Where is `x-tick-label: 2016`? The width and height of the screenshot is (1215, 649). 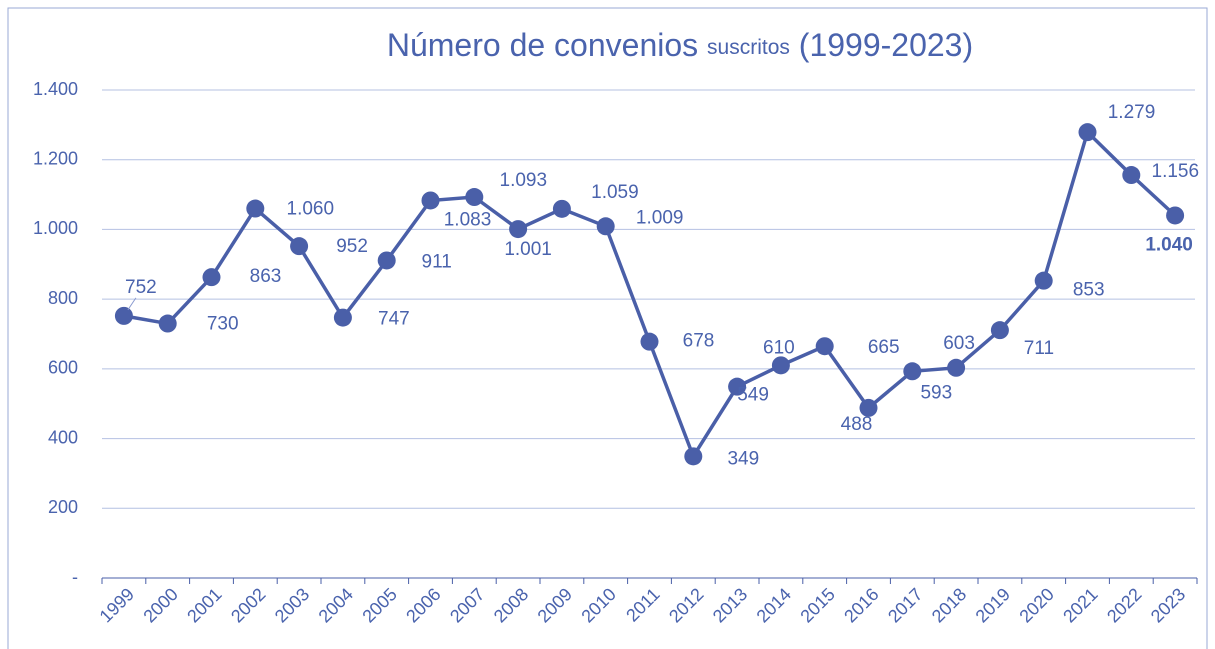 x-tick-label: 2016 is located at coordinates (861, 605).